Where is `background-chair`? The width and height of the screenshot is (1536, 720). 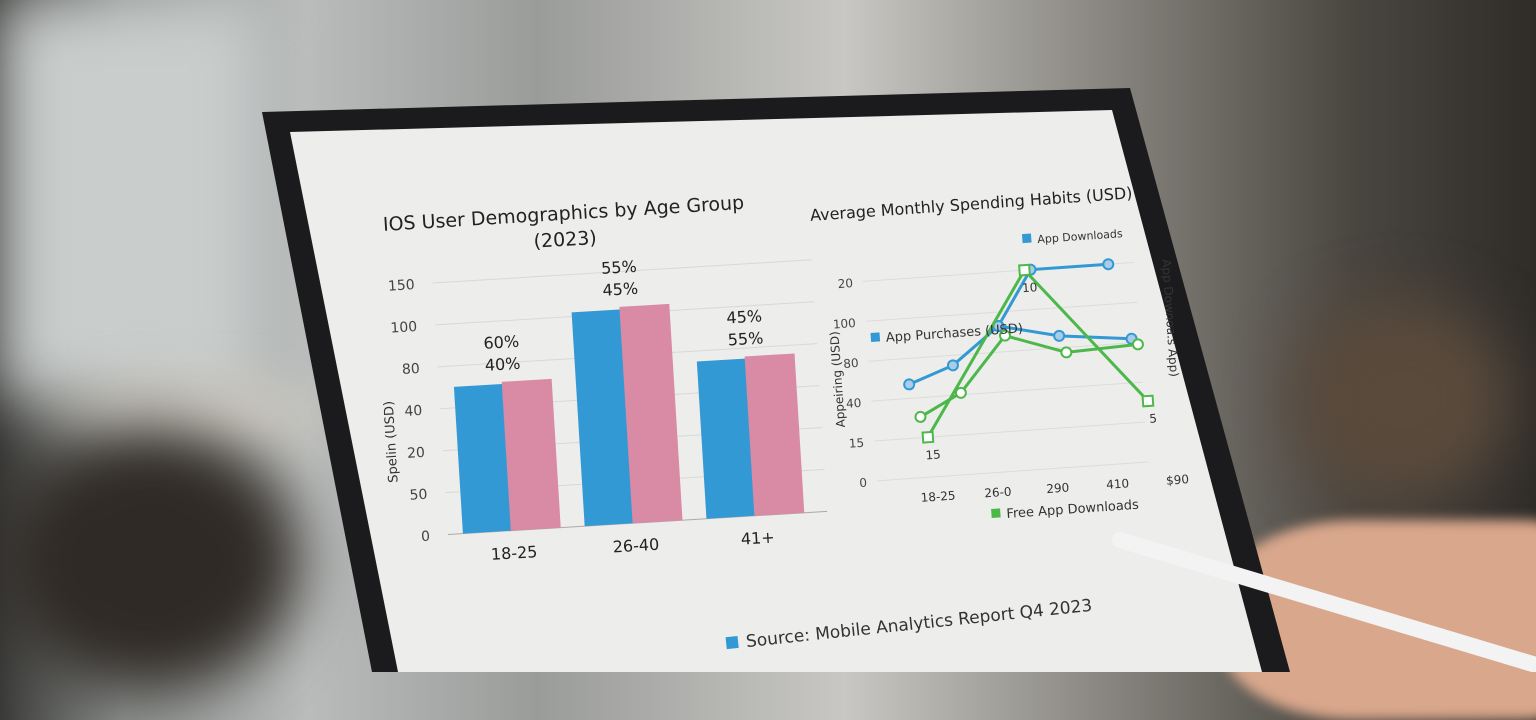
background-chair is located at coordinates (150, 560).